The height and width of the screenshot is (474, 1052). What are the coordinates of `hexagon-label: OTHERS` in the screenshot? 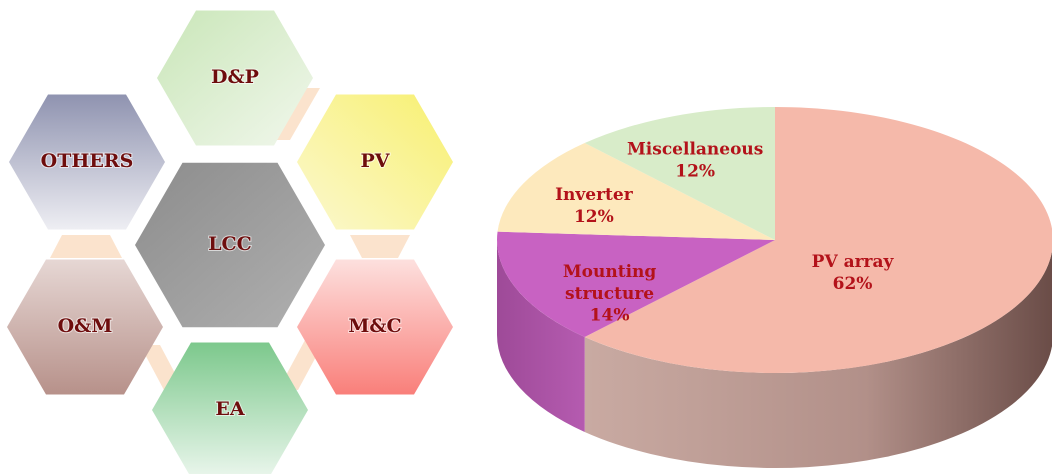 It's located at (87, 161).